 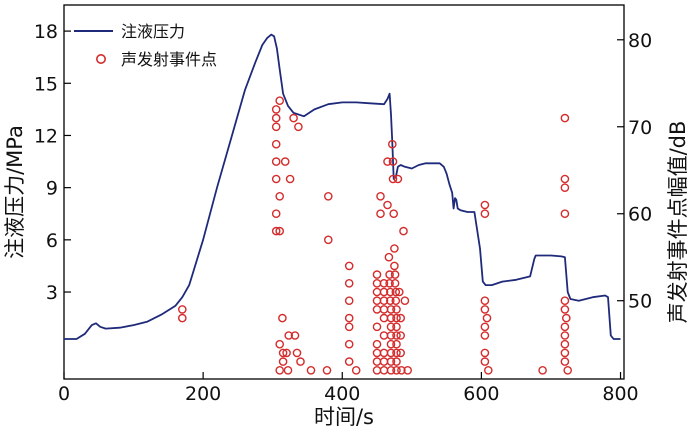 I want to click on y-left-tick-label: 6, so click(x=52, y=241).